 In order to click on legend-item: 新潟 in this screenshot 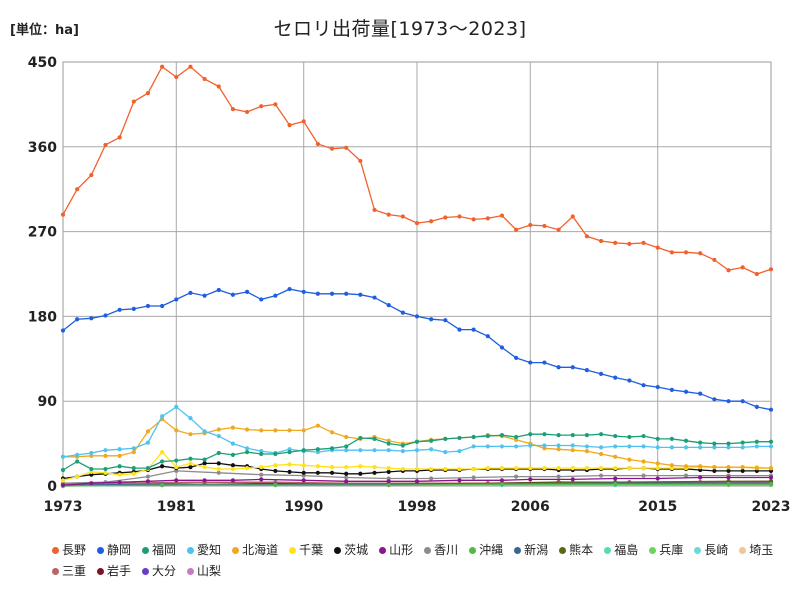, I will do `click(531, 550)`.